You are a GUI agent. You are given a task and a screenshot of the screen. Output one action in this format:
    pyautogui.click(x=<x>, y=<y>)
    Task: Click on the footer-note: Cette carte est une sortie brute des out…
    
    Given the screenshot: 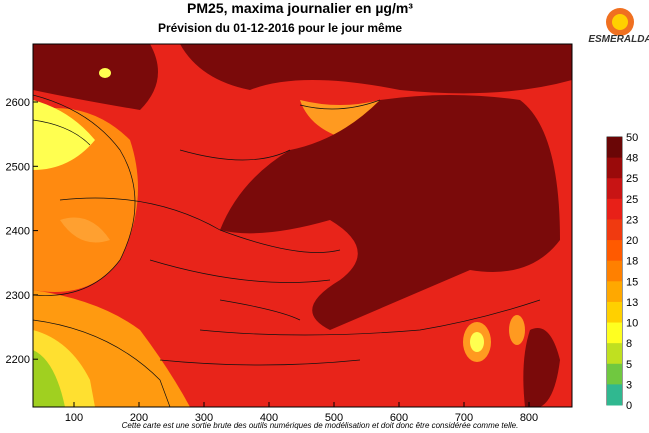 What is the action you would take?
    pyautogui.click(x=320, y=425)
    